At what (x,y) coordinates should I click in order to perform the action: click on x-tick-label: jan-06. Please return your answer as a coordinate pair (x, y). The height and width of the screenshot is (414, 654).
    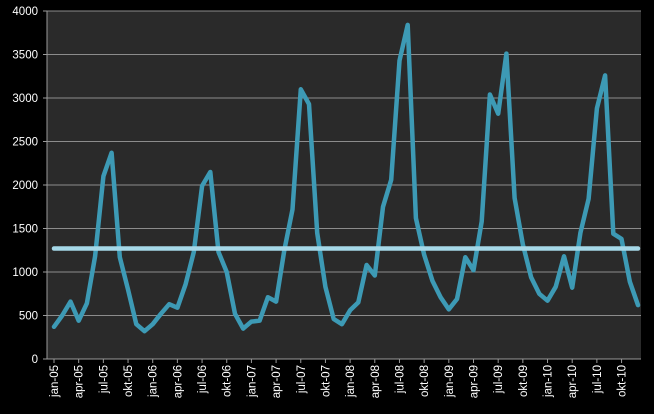
    Looking at the image, I should click on (154, 381).